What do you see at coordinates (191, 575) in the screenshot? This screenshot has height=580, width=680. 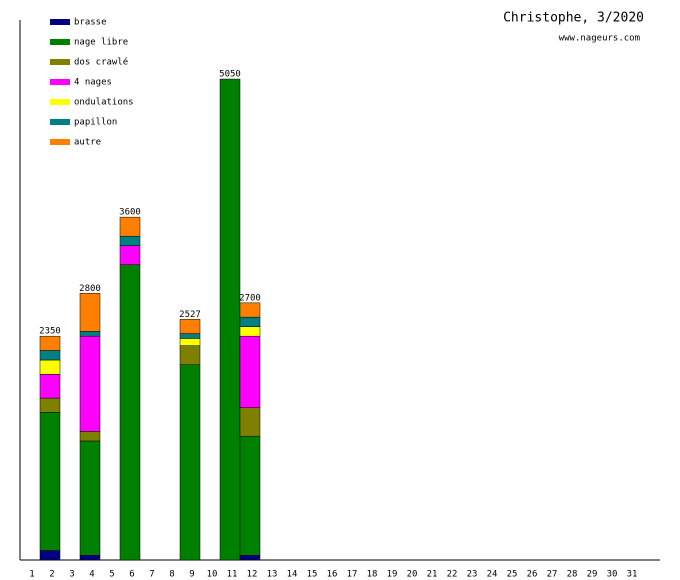 I see `x-tick-label: 9` at bounding box center [191, 575].